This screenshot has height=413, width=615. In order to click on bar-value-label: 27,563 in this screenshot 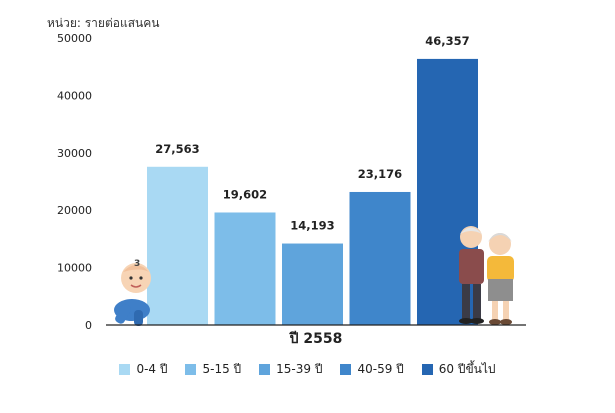, I will do `click(177, 149)`.